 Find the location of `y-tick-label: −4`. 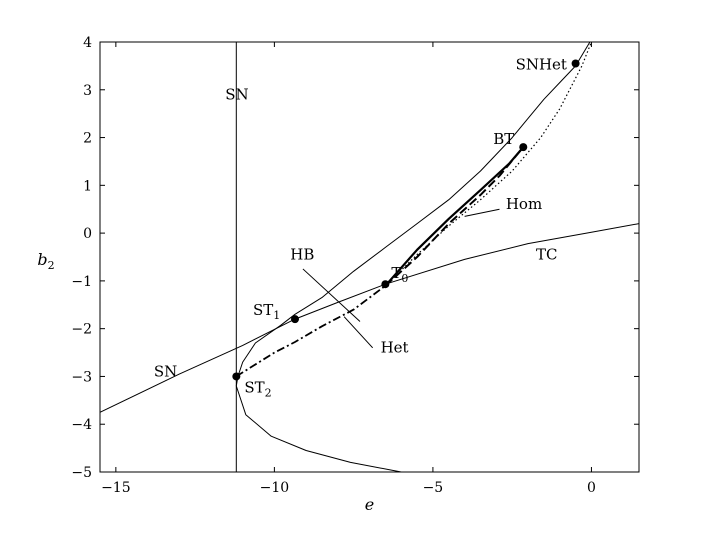

y-tick-label: −4 is located at coordinates (81, 425).